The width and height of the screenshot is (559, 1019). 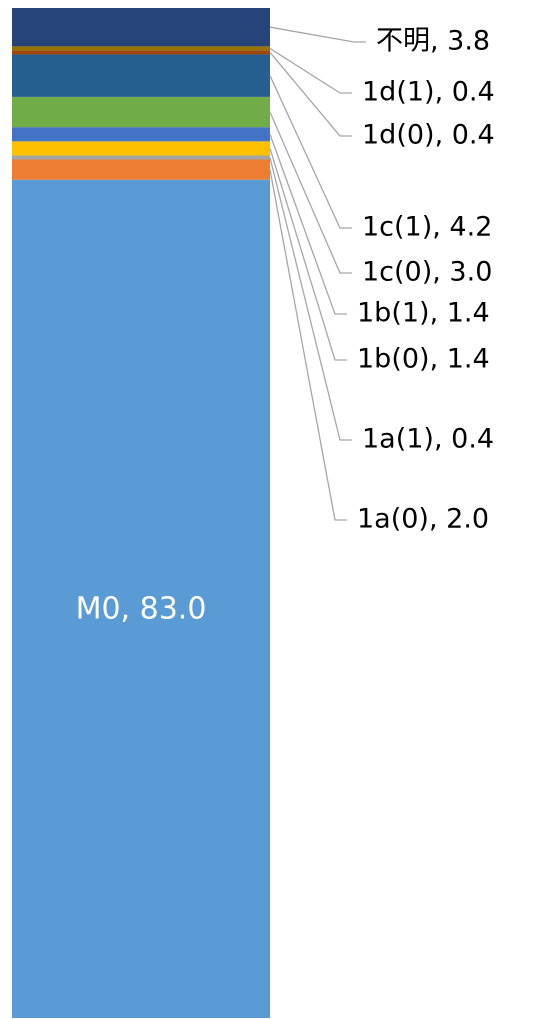 What do you see at coordinates (423, 313) in the screenshot?
I see `data-label-1b-1: 1b(1), 1.4` at bounding box center [423, 313].